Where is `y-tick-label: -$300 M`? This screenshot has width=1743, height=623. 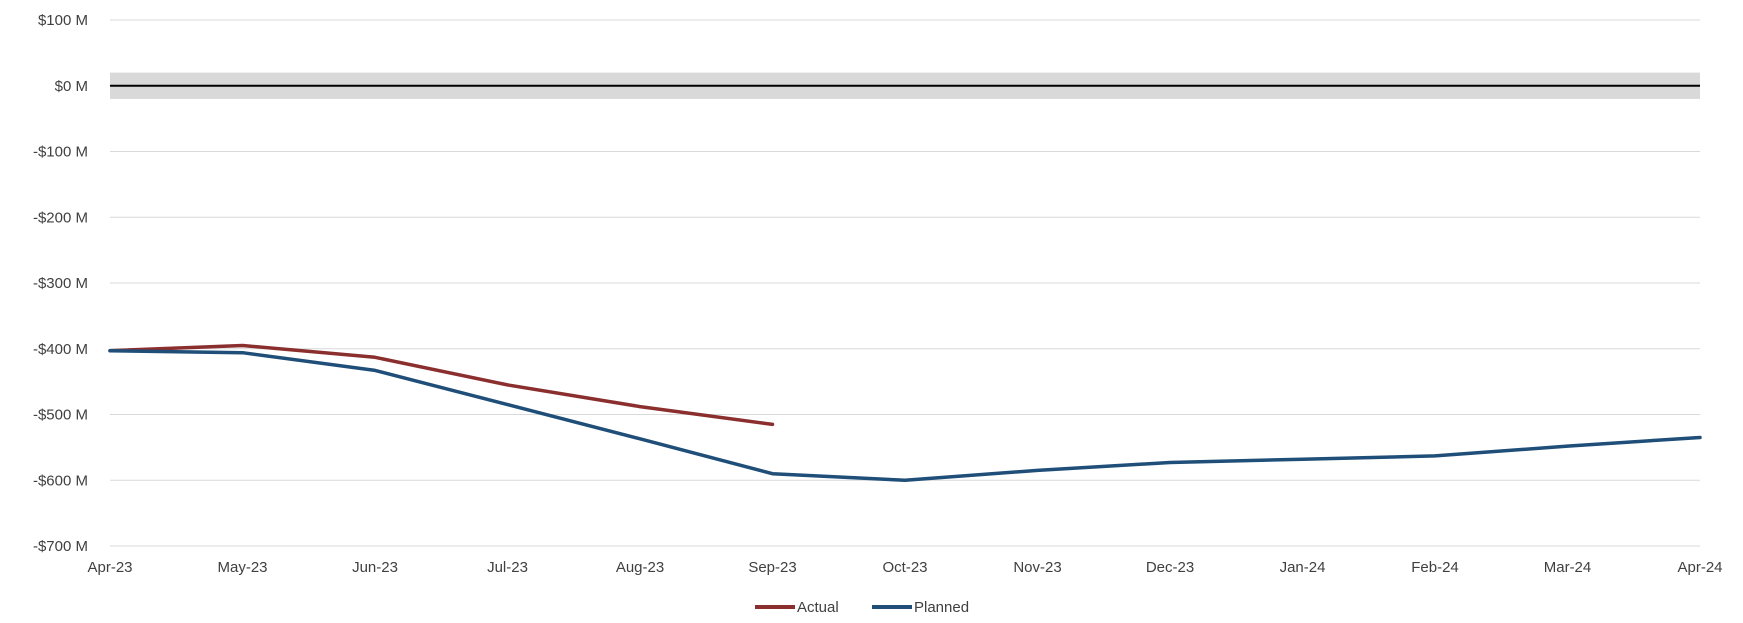 y-tick-label: -$300 M is located at coordinates (60, 283).